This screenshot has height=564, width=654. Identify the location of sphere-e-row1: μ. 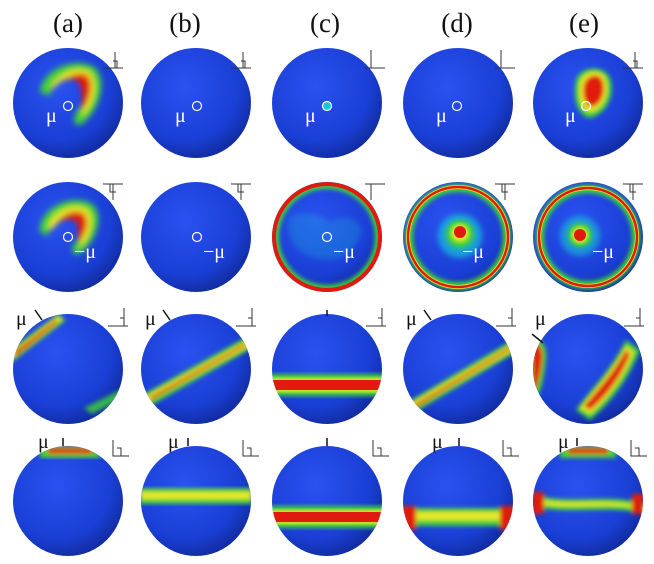
(588, 103).